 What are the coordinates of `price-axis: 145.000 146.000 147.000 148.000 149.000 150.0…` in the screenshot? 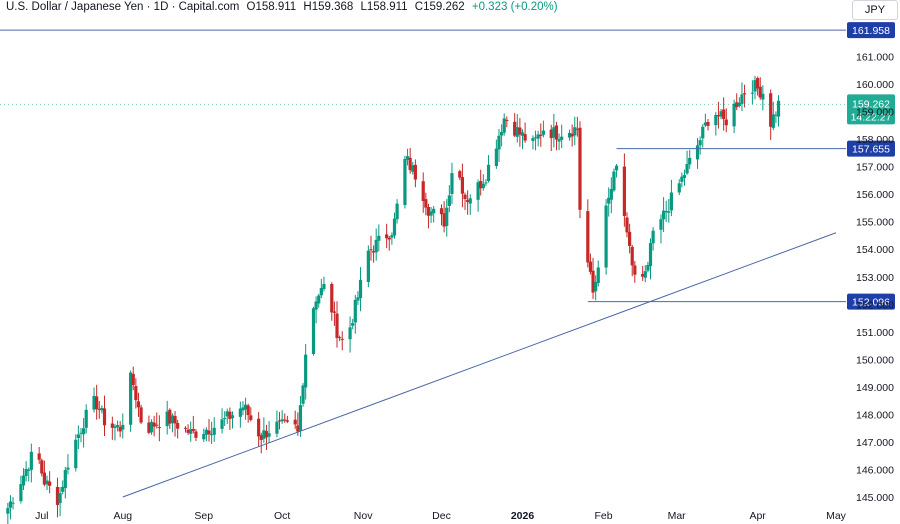 It's located at (875, 278).